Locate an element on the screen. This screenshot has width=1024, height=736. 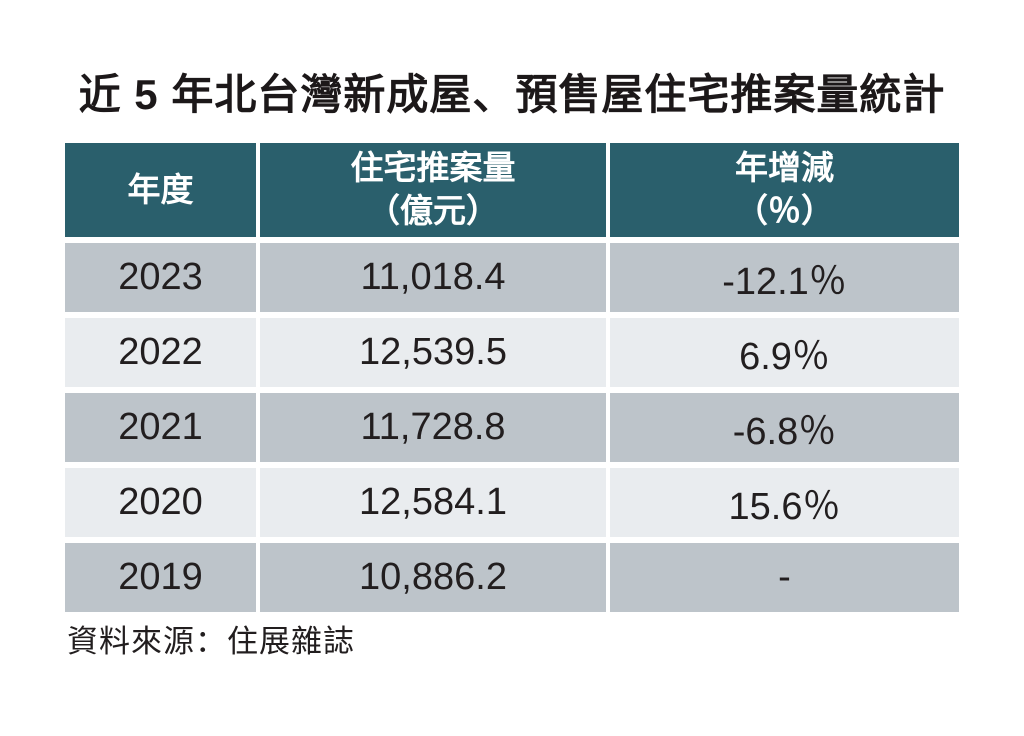
cell-volume: 10,886.2 is located at coordinates (433, 577).